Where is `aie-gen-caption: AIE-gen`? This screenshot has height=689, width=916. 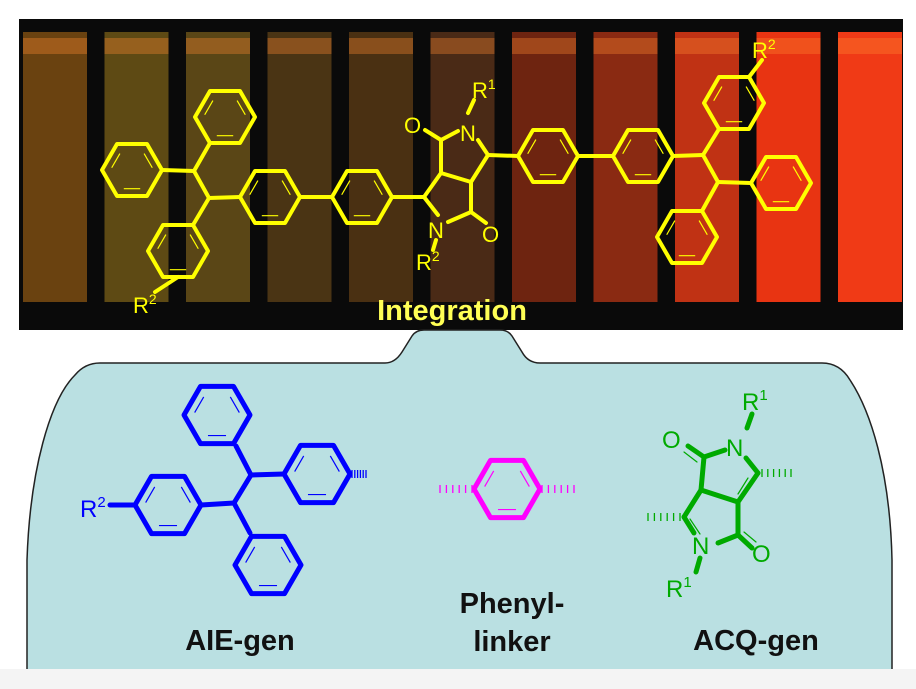
aie-gen-caption: AIE-gen is located at coordinates (240, 641).